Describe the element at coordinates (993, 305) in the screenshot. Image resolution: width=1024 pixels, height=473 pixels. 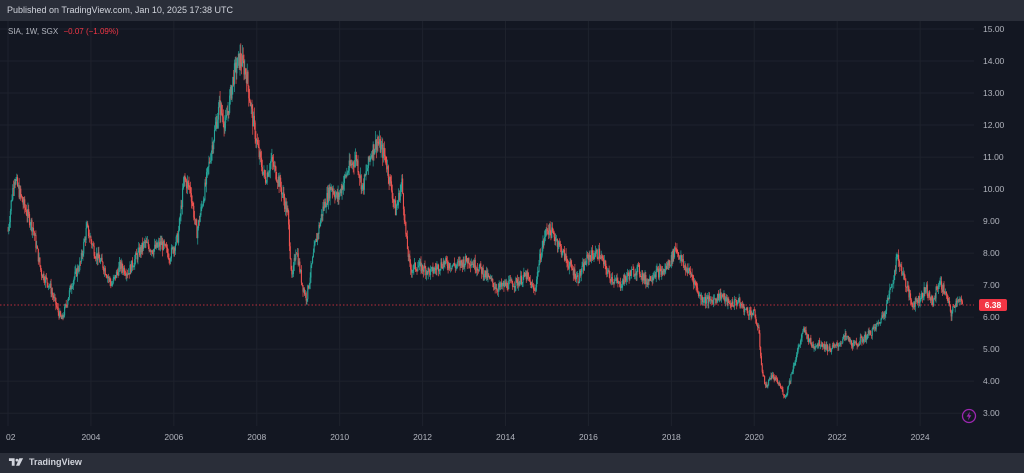
I see `last-price-label: 6.38` at that location.